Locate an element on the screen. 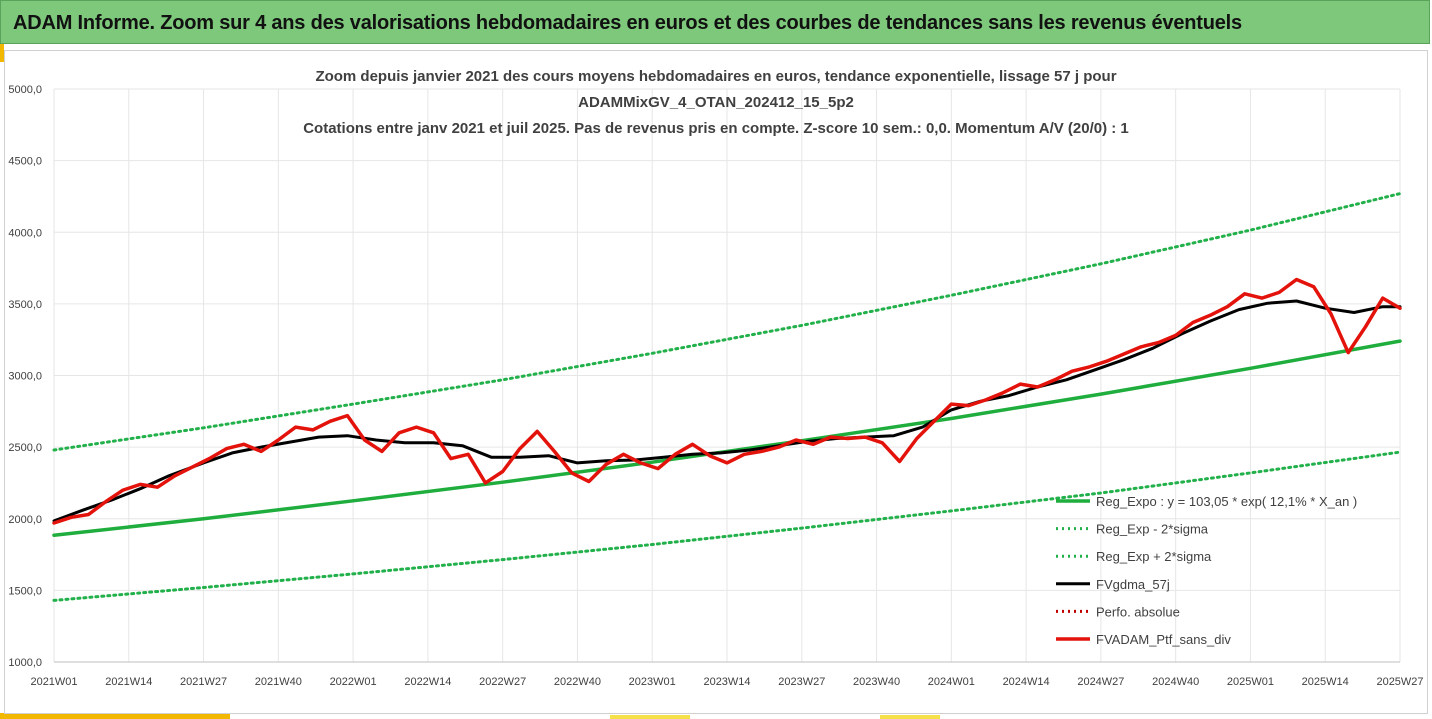 The height and width of the screenshot is (719, 1432). x-tick-label: 2023W14 is located at coordinates (726, 682).